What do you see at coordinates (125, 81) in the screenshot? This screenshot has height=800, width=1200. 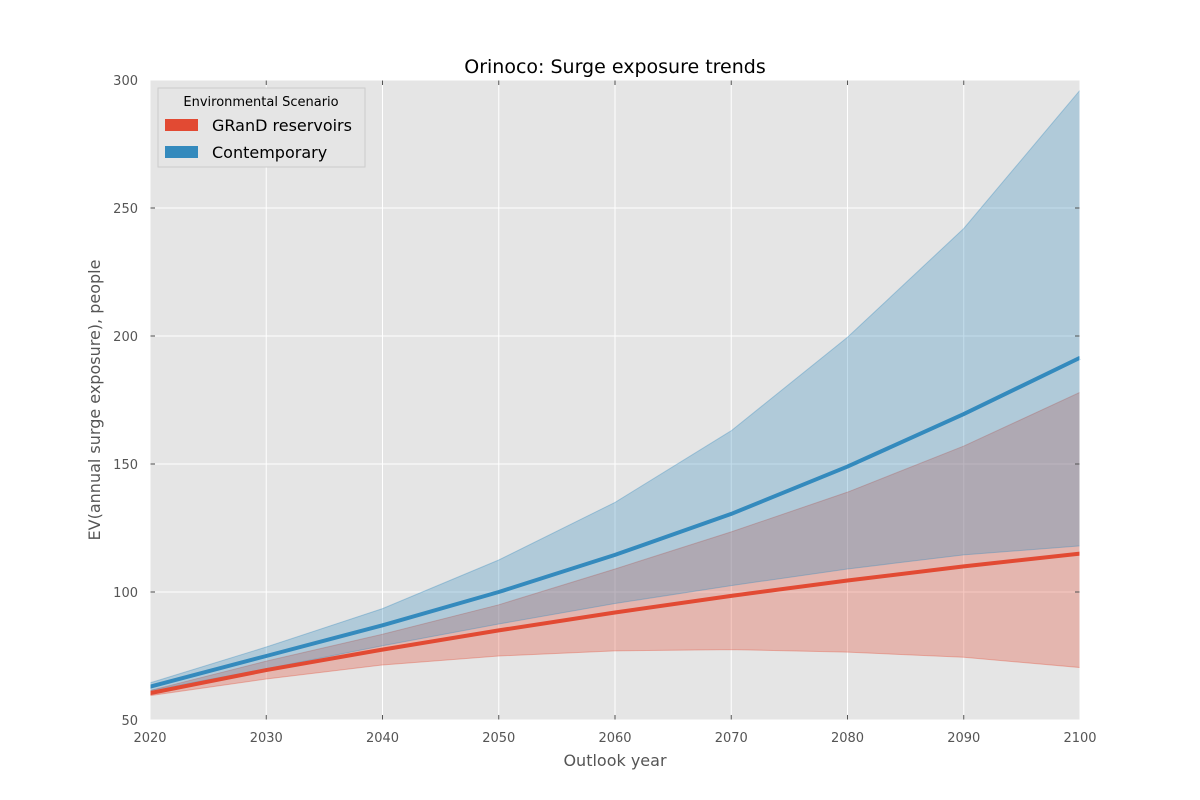 I see `y-tick-label: 300` at bounding box center [125, 81].